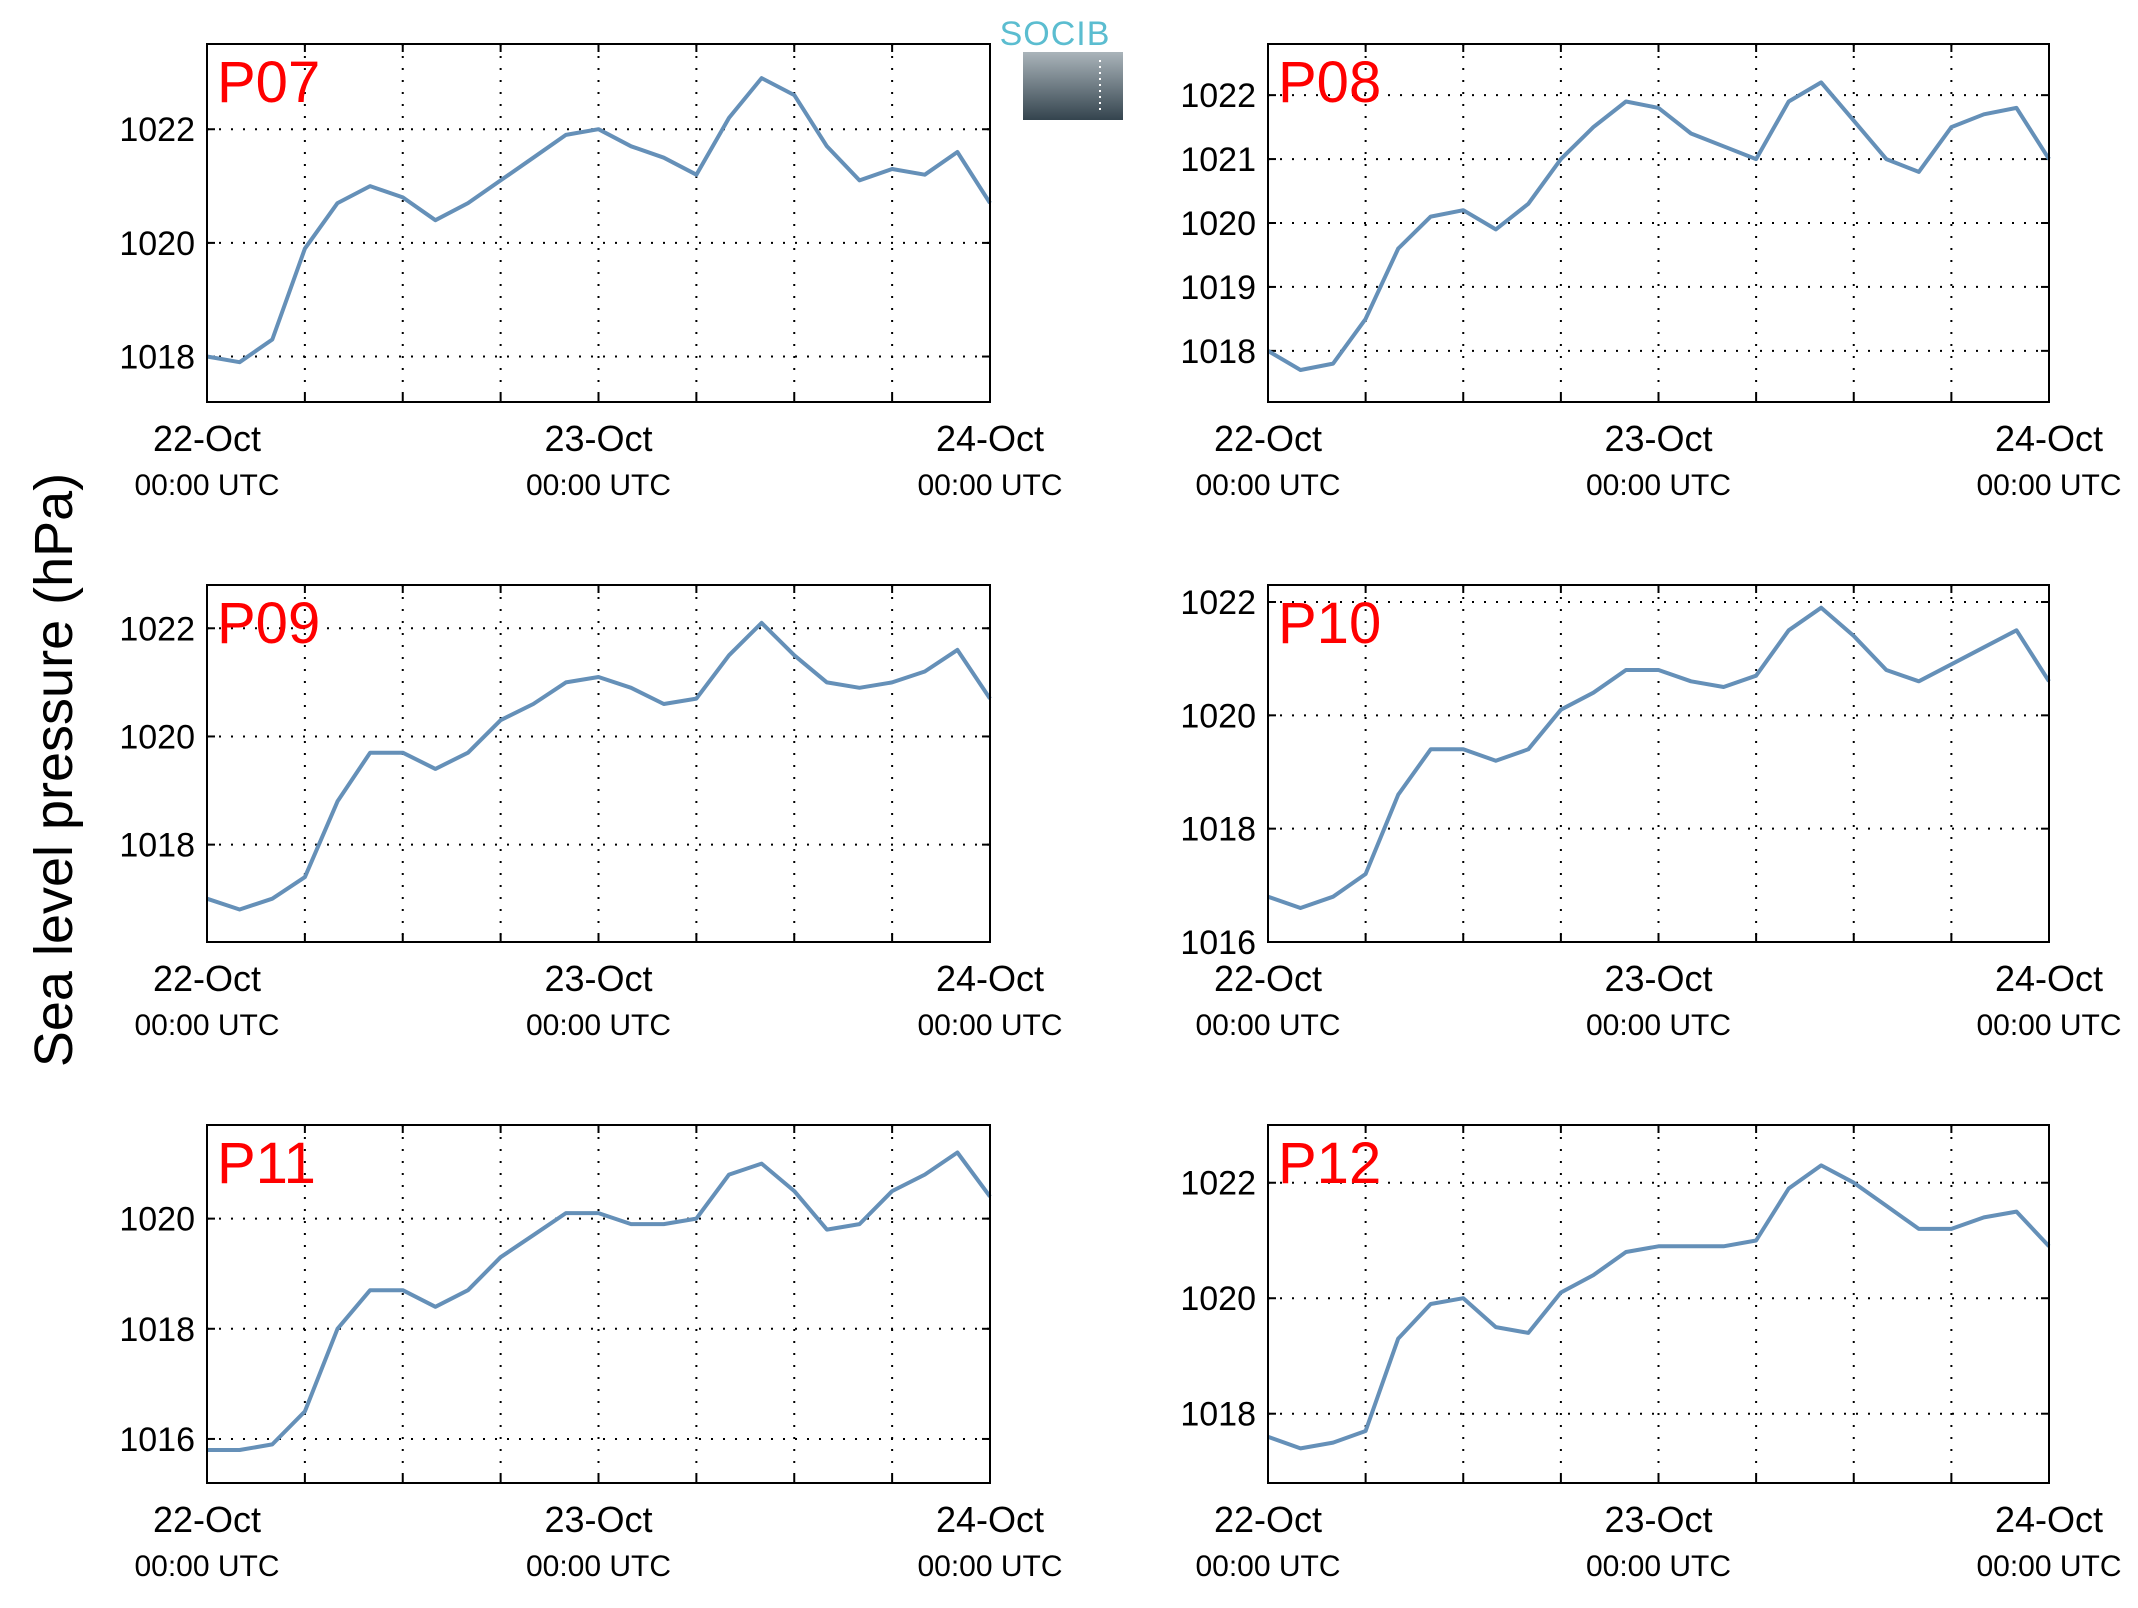  I want to click on series-line-p09, so click(599, 766).